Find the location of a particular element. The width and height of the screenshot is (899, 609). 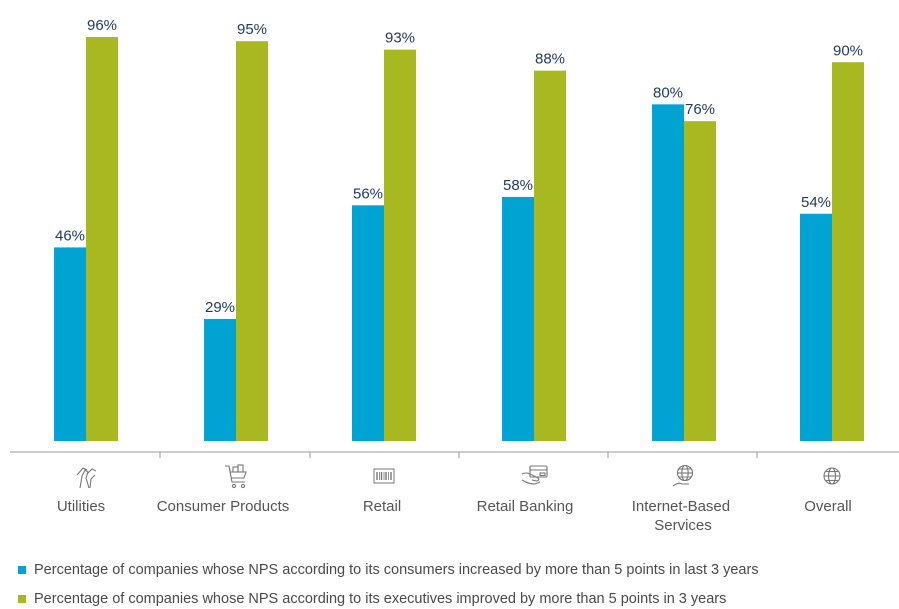

category-label-overall: Overall is located at coordinates (828, 506).